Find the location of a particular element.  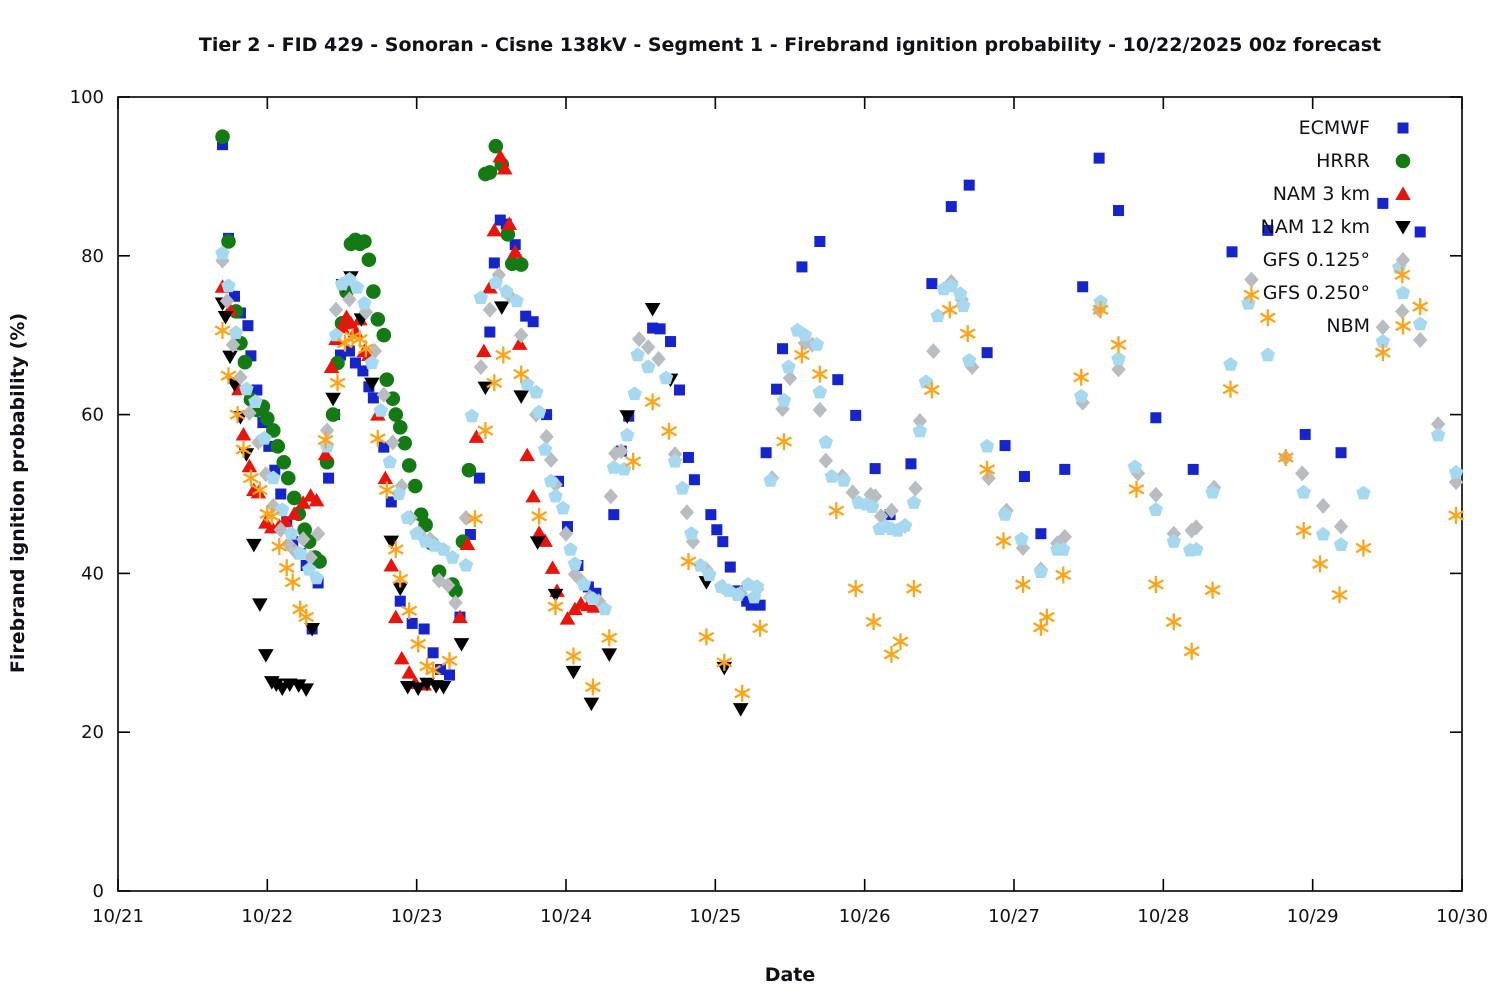

legend-row-nam-3-km: NAM 3 km is located at coordinates (1338, 193).